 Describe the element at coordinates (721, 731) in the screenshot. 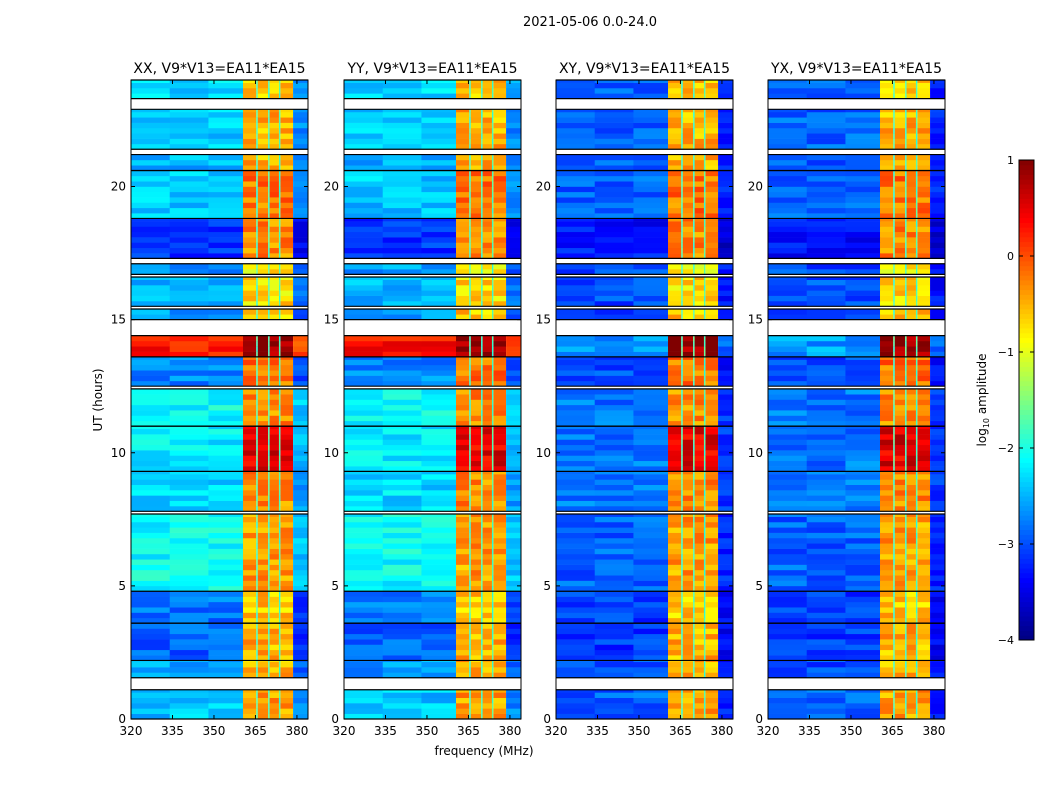

I see `x-tick-label: 380` at that location.